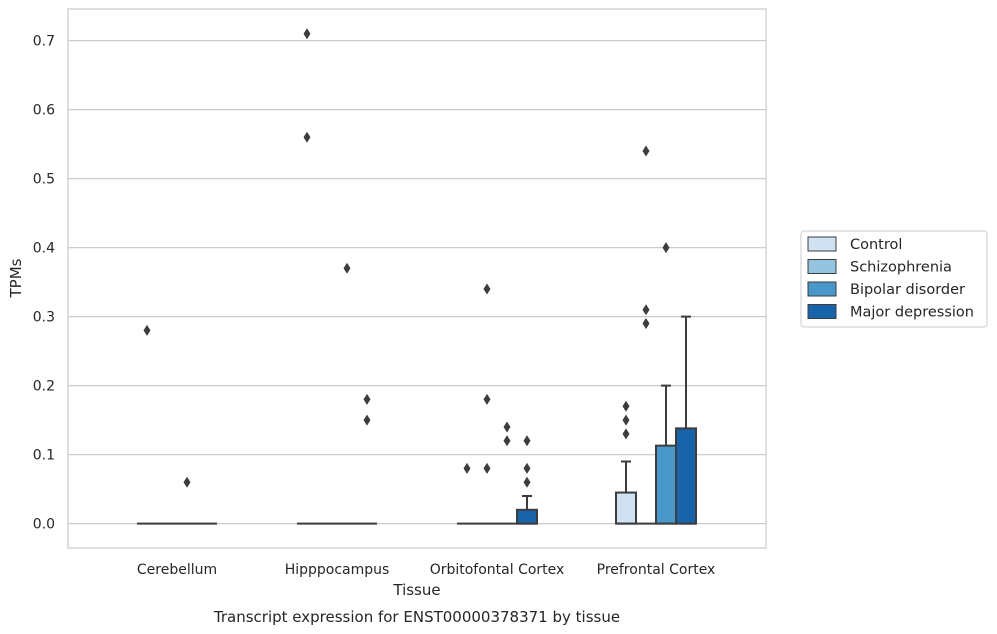 Image resolution: width=997 pixels, height=634 pixels. What do you see at coordinates (656, 570) in the screenshot?
I see `x-tick-label: Prefrontal Cortex` at bounding box center [656, 570].